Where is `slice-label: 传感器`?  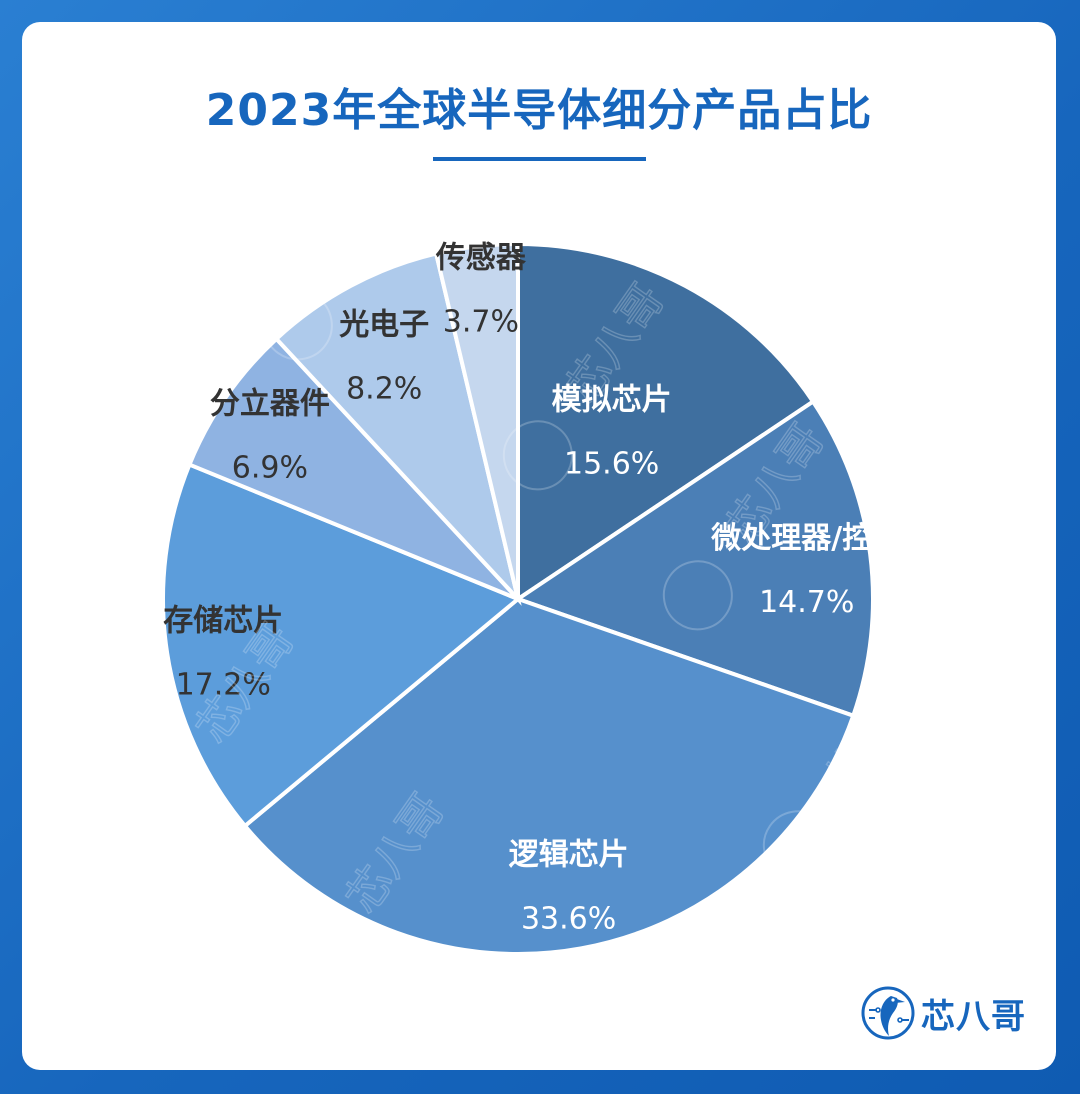
slice-label: 传感器 is located at coordinates (481, 258).